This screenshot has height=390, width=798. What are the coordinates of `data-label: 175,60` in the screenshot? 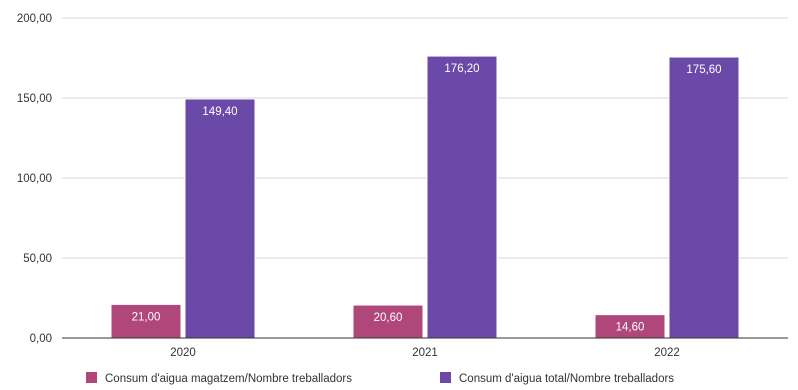 It's located at (703, 70).